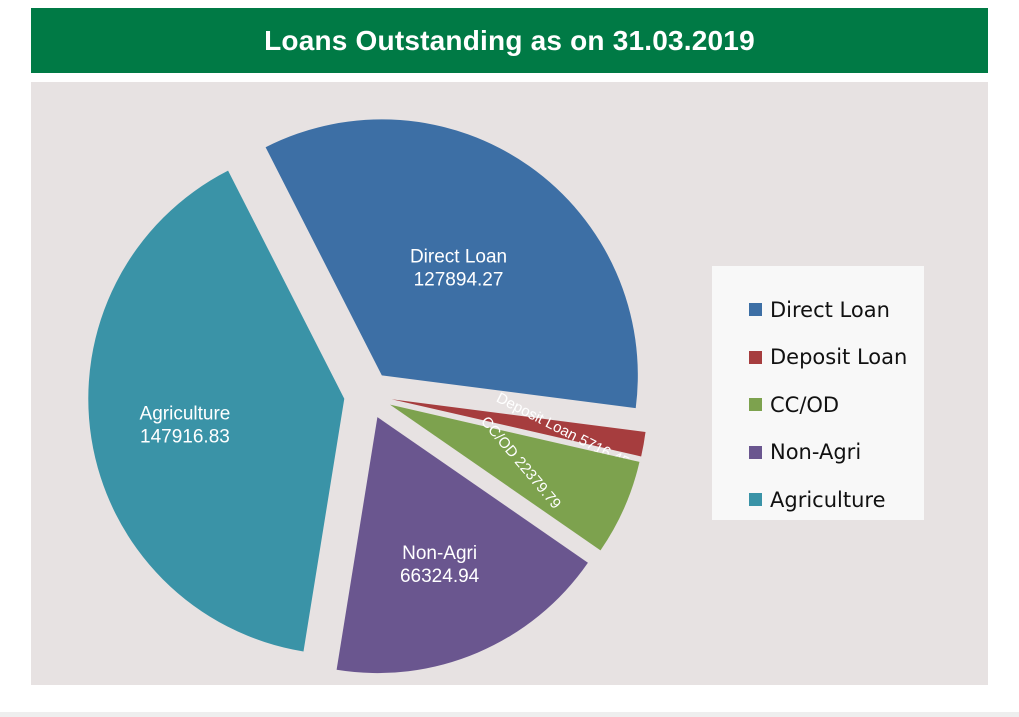  I want to click on legend-swatch-direct-loan, so click(755, 310).